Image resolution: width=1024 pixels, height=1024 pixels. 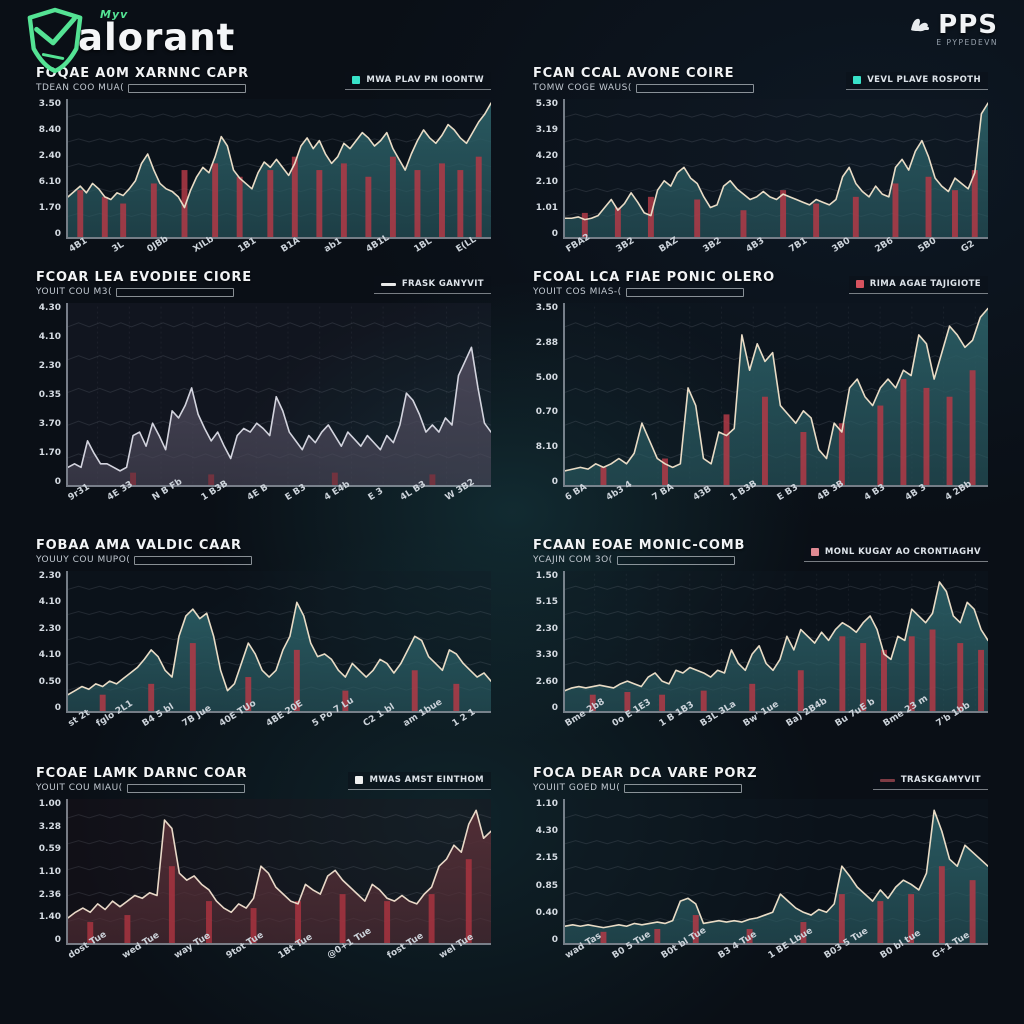 I want to click on legend-label: MWAS AMST EINTHOM, so click(x=426, y=780).